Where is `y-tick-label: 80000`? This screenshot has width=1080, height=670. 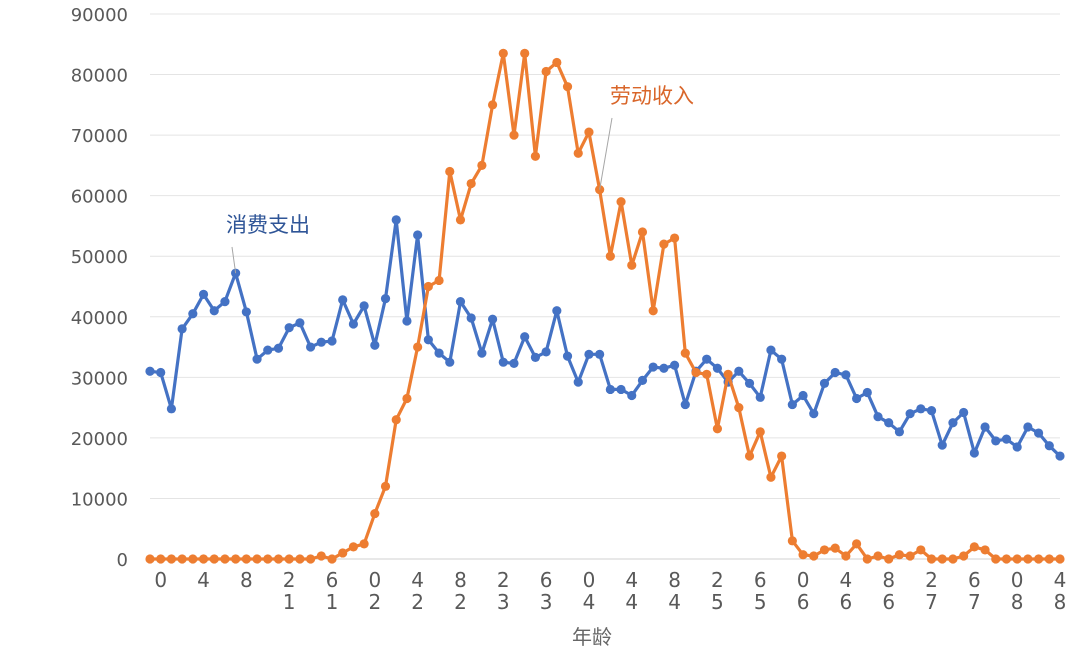
y-tick-label: 80000 is located at coordinates (99, 76).